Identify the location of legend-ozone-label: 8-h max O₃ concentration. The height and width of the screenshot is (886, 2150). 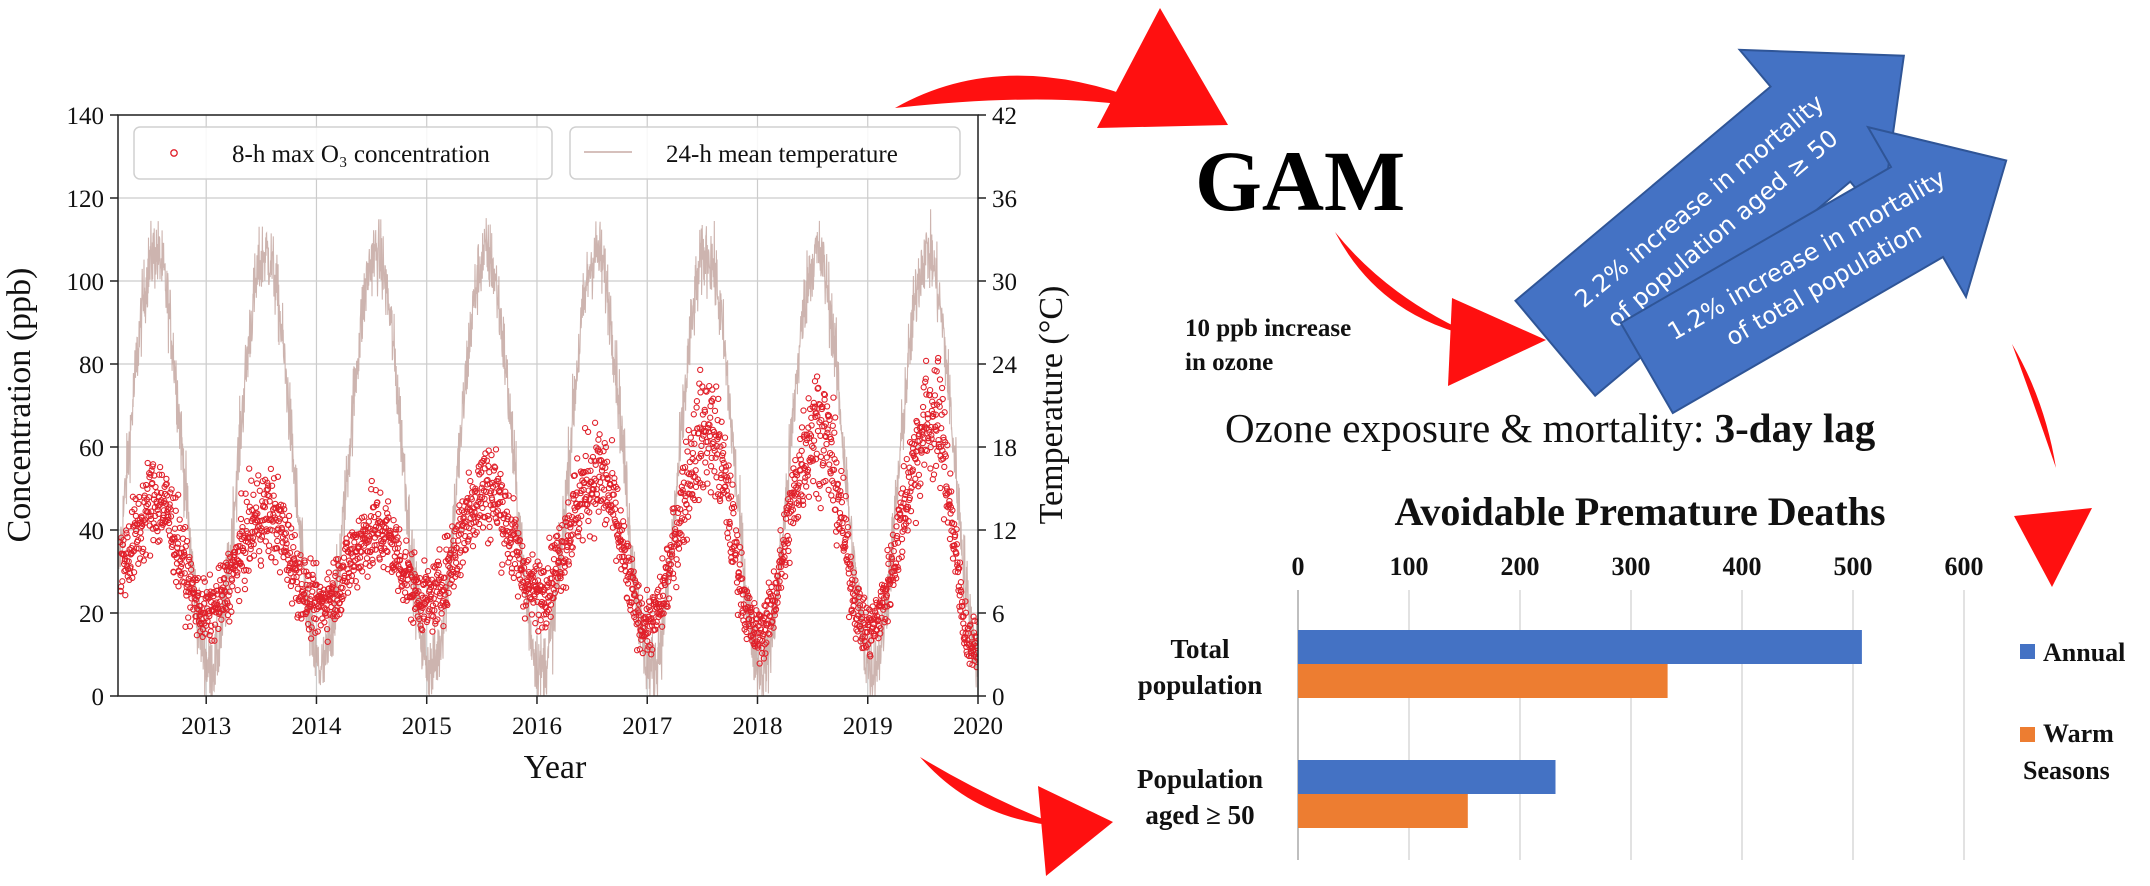
(361, 154).